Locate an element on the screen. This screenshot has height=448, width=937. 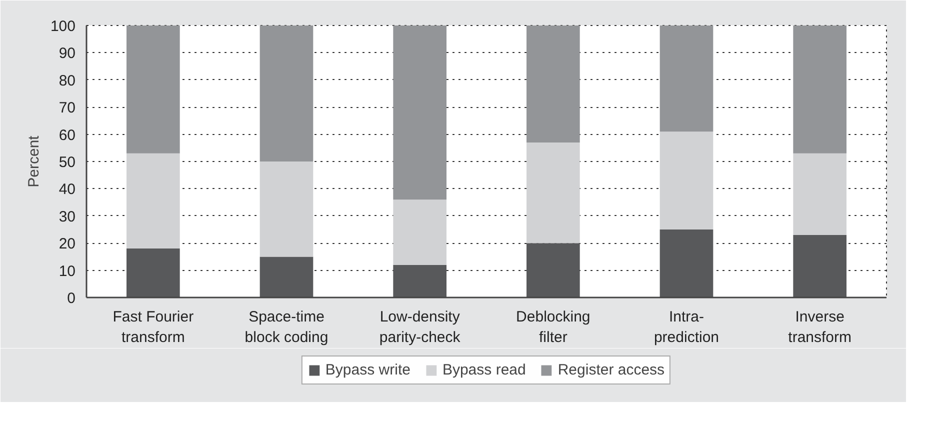
y-tick-label: 60 is located at coordinates (67, 135).